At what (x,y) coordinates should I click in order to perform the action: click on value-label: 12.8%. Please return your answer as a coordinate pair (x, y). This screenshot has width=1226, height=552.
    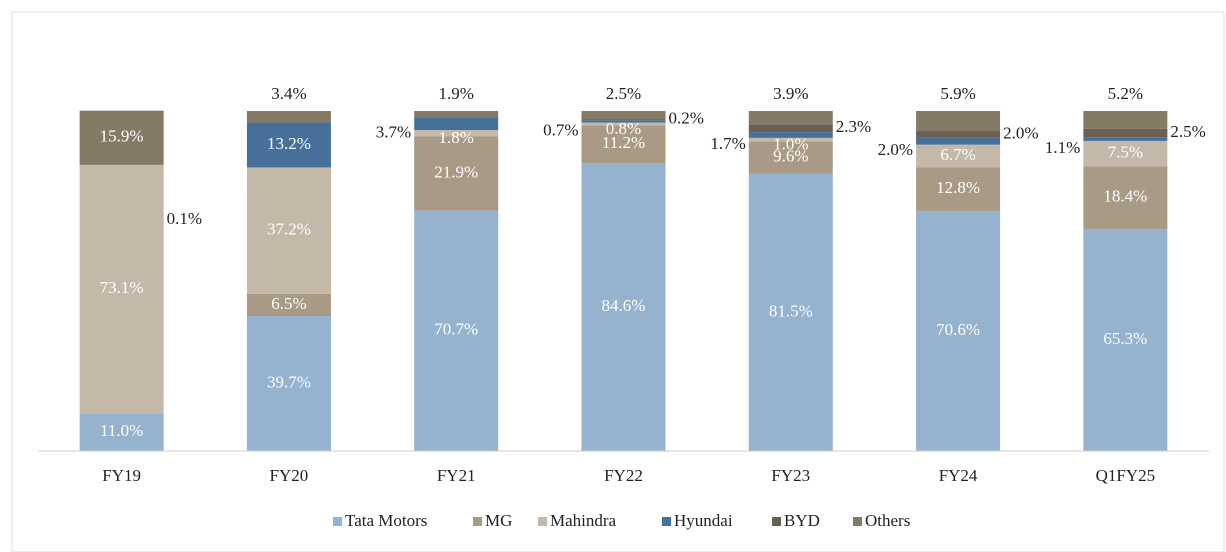
    Looking at the image, I should click on (958, 187).